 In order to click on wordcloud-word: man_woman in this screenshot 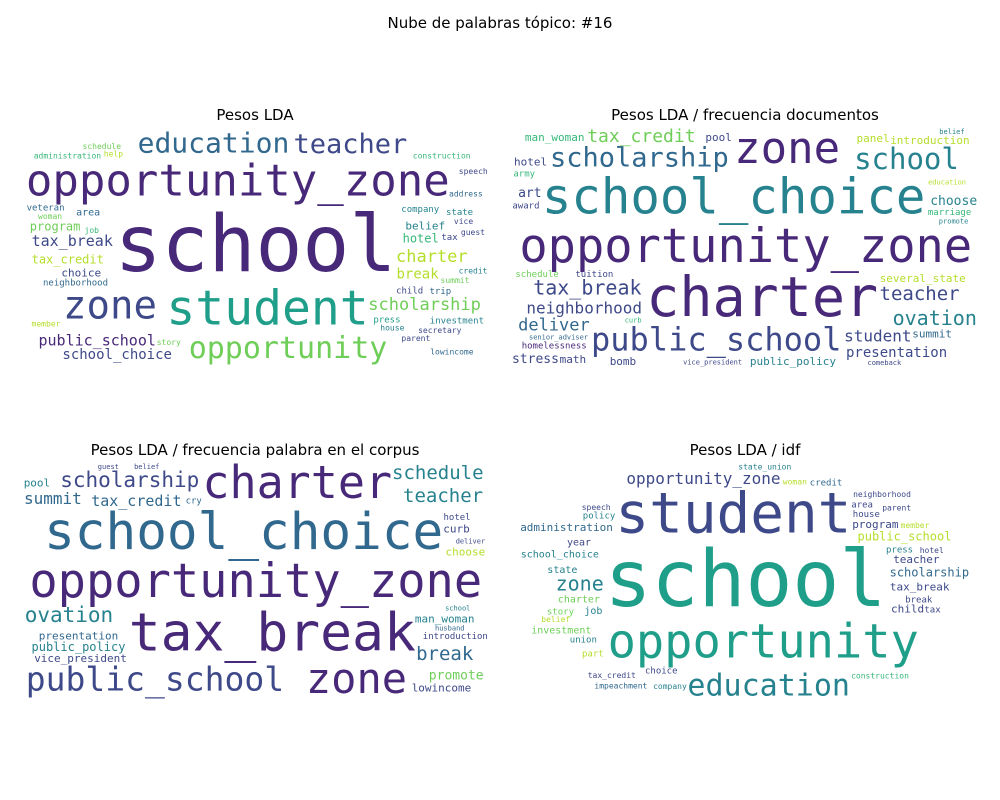, I will do `click(445, 619)`.